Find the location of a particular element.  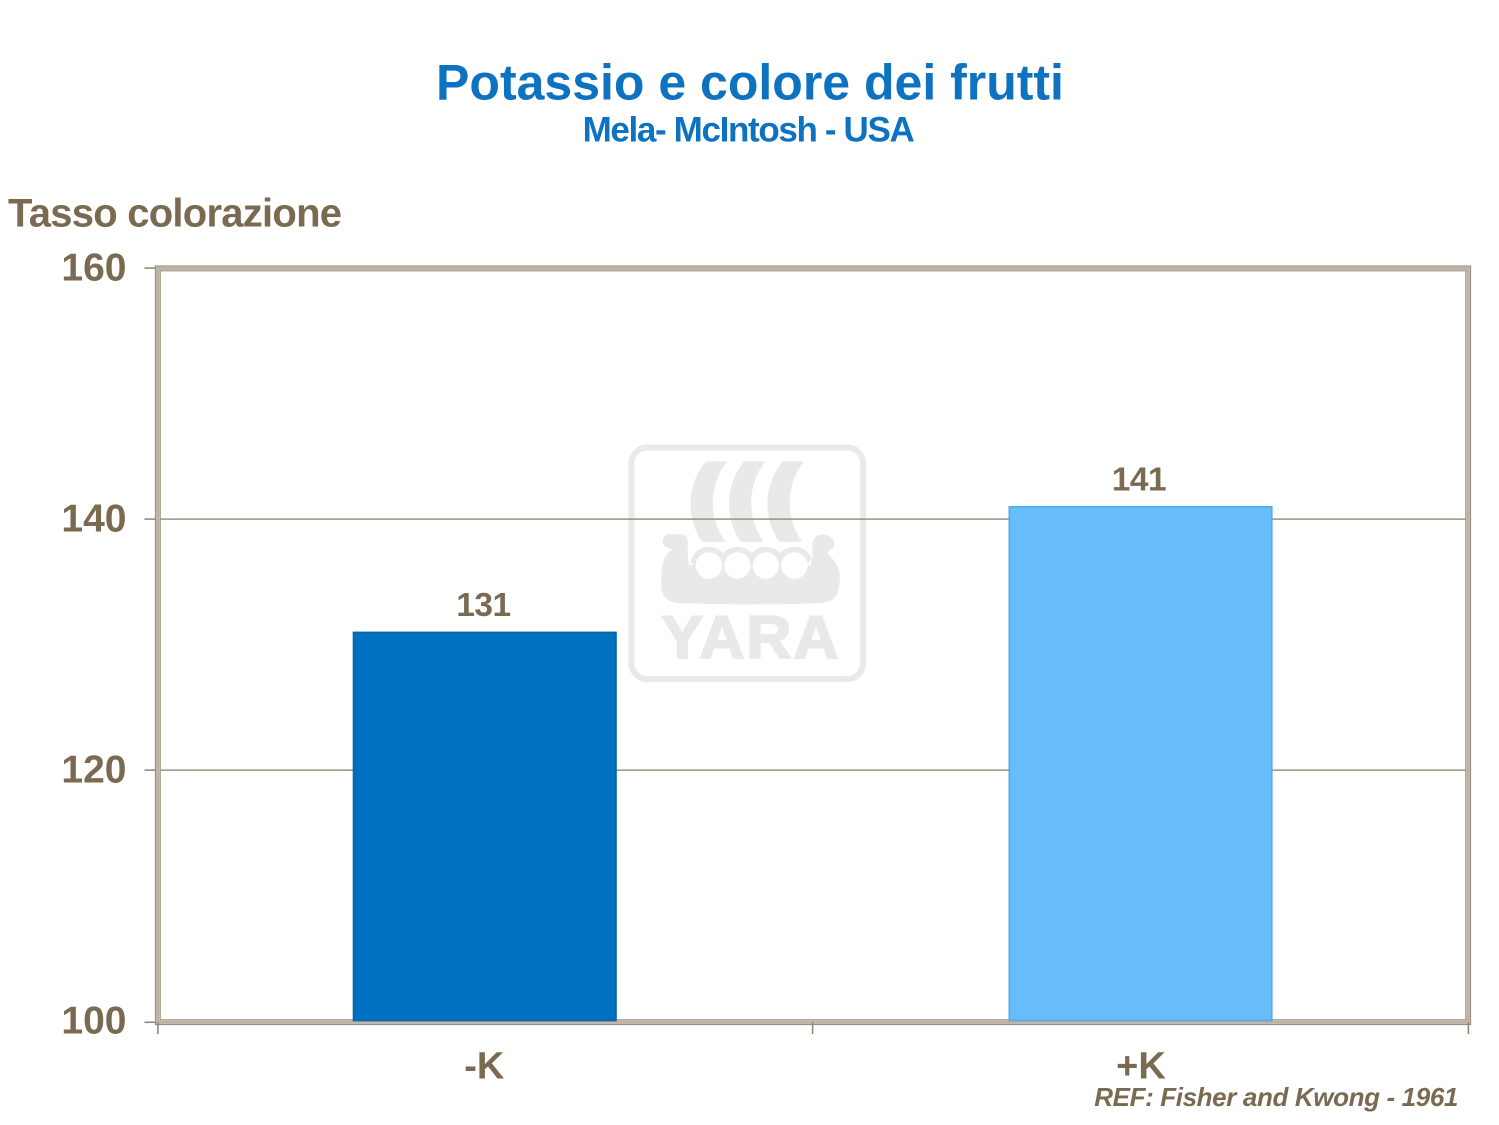

svg-text: REF: Fisher and Kwong - 1961 is located at coordinates (1276, 1097).